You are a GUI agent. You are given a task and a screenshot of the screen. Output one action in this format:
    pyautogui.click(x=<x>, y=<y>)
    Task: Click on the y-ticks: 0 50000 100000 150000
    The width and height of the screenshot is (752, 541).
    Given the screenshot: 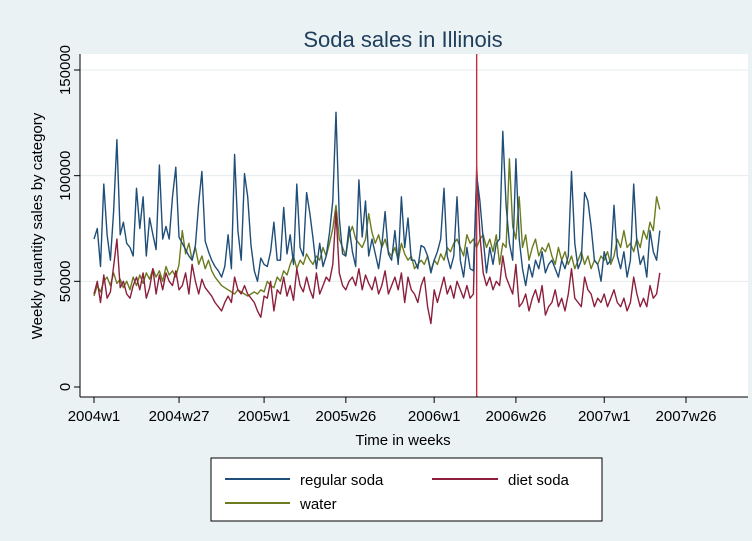 What is the action you would take?
    pyautogui.click(x=68, y=218)
    